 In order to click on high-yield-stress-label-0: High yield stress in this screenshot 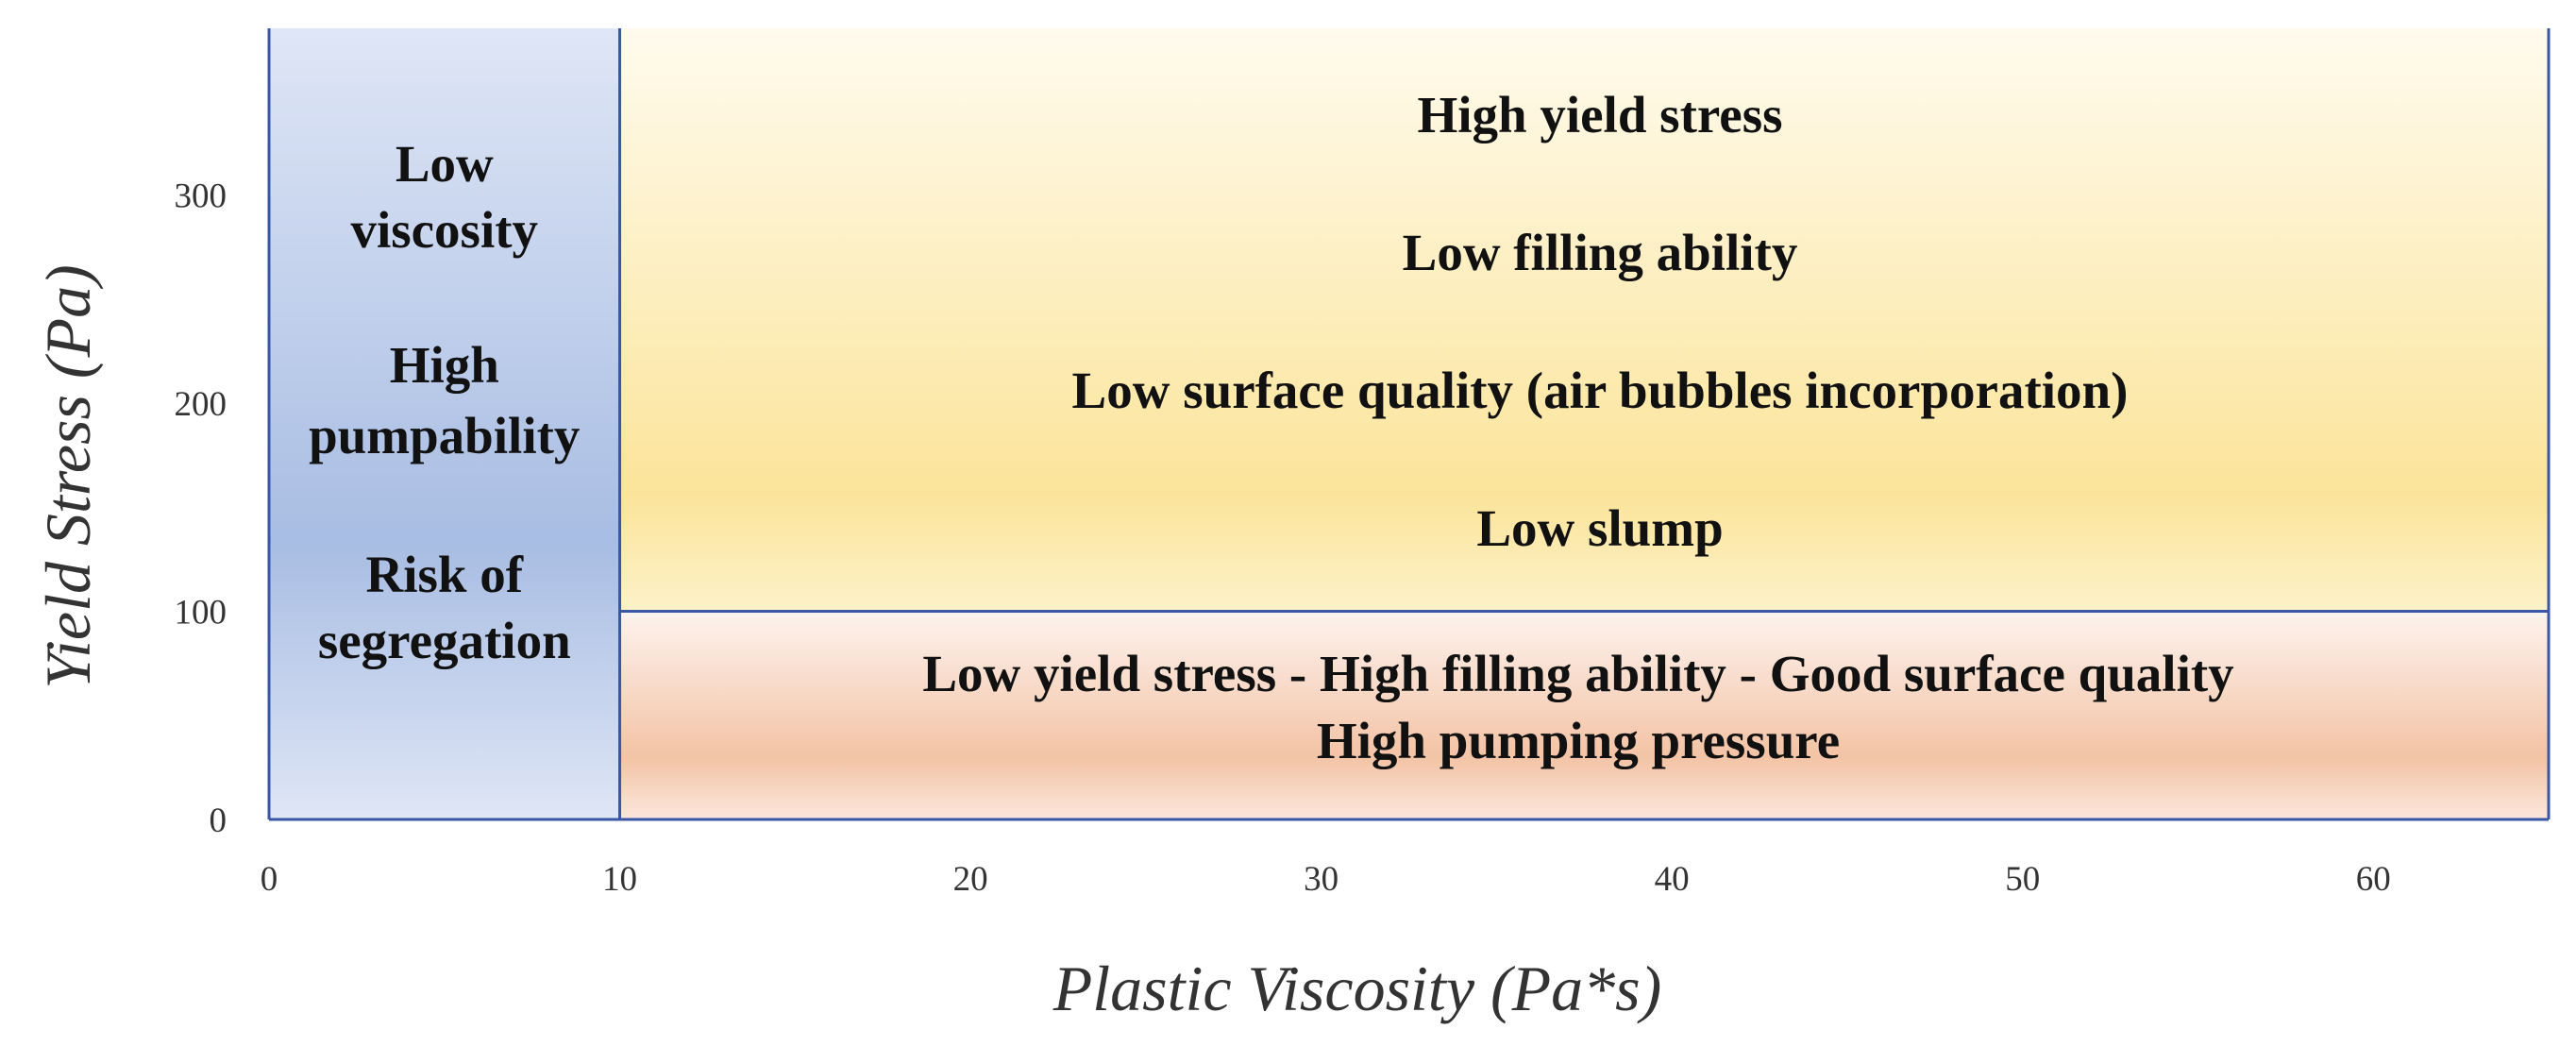, I will do `click(1599, 114)`.